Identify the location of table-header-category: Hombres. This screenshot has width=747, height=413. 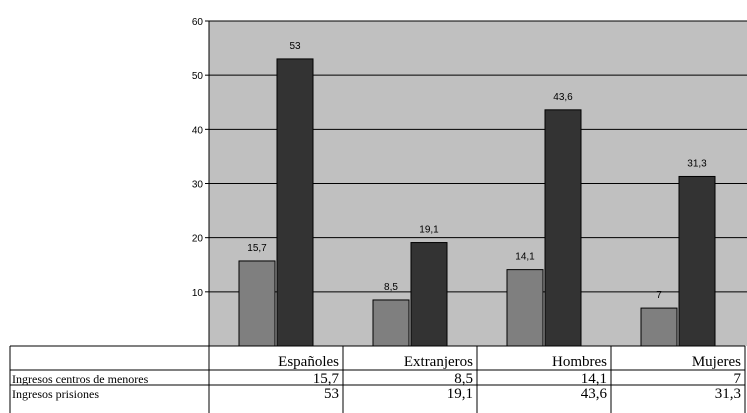
(579, 362).